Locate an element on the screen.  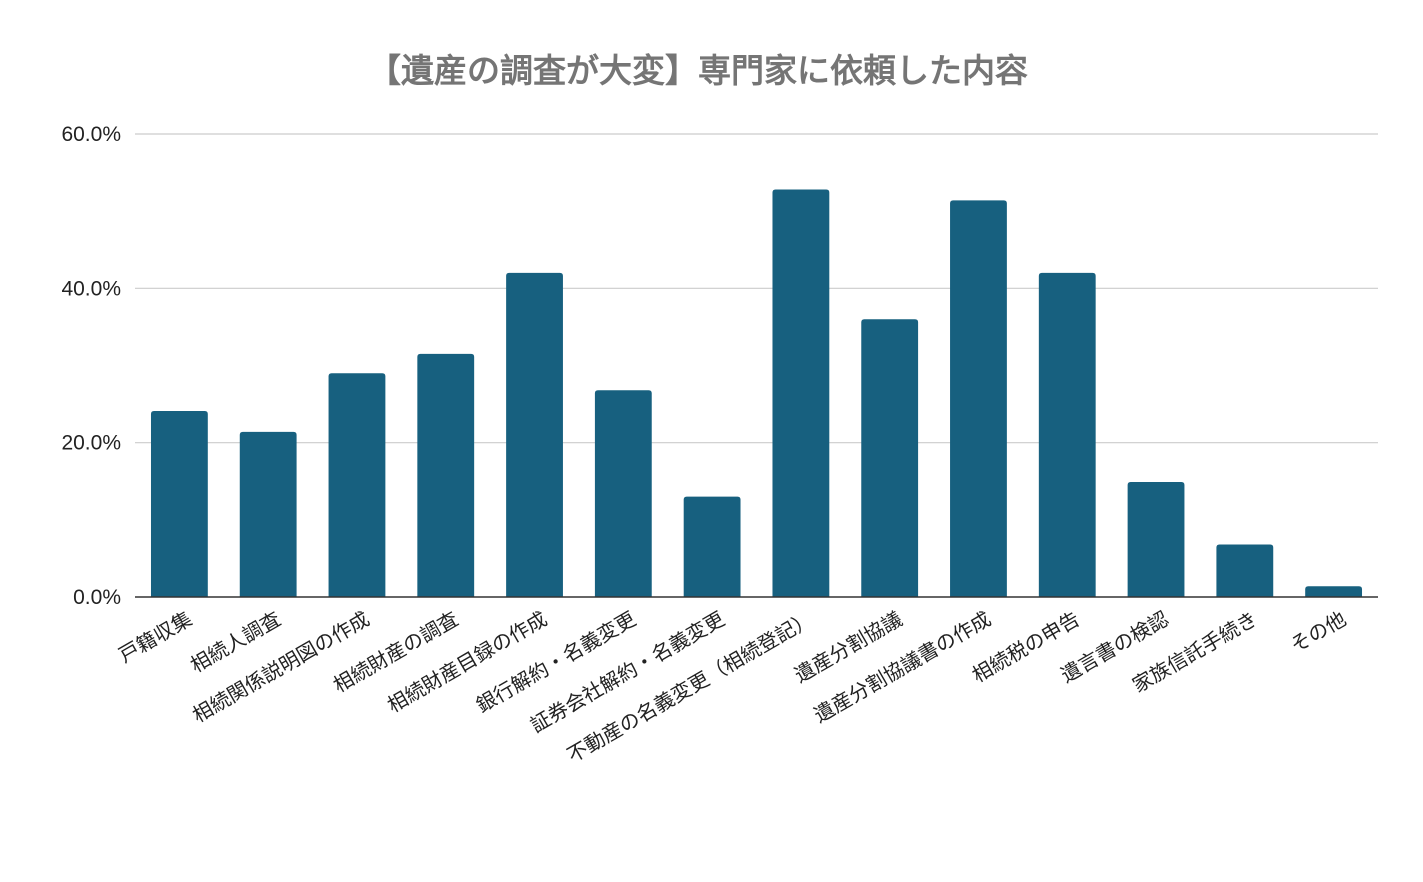
y-axis-ticks: 0.0% 20.0% 40.0% 60.0% is located at coordinates (91, 366).